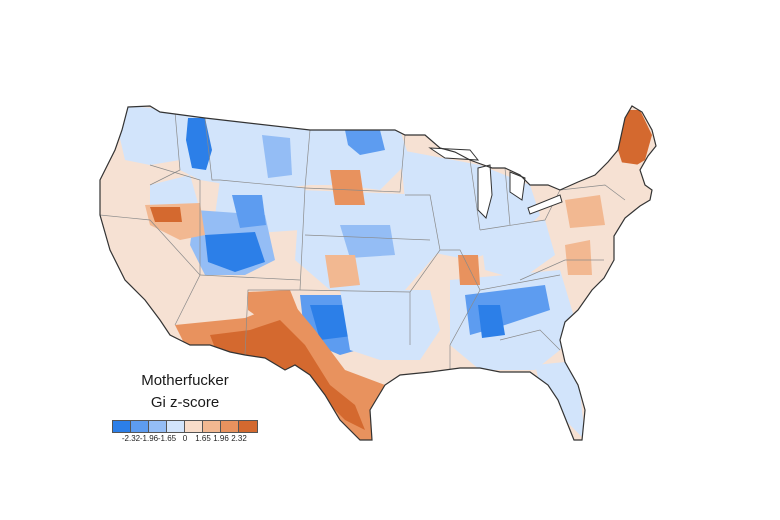 This screenshot has height=520, width=780. I want to click on cold-florida, so click(560, 401).